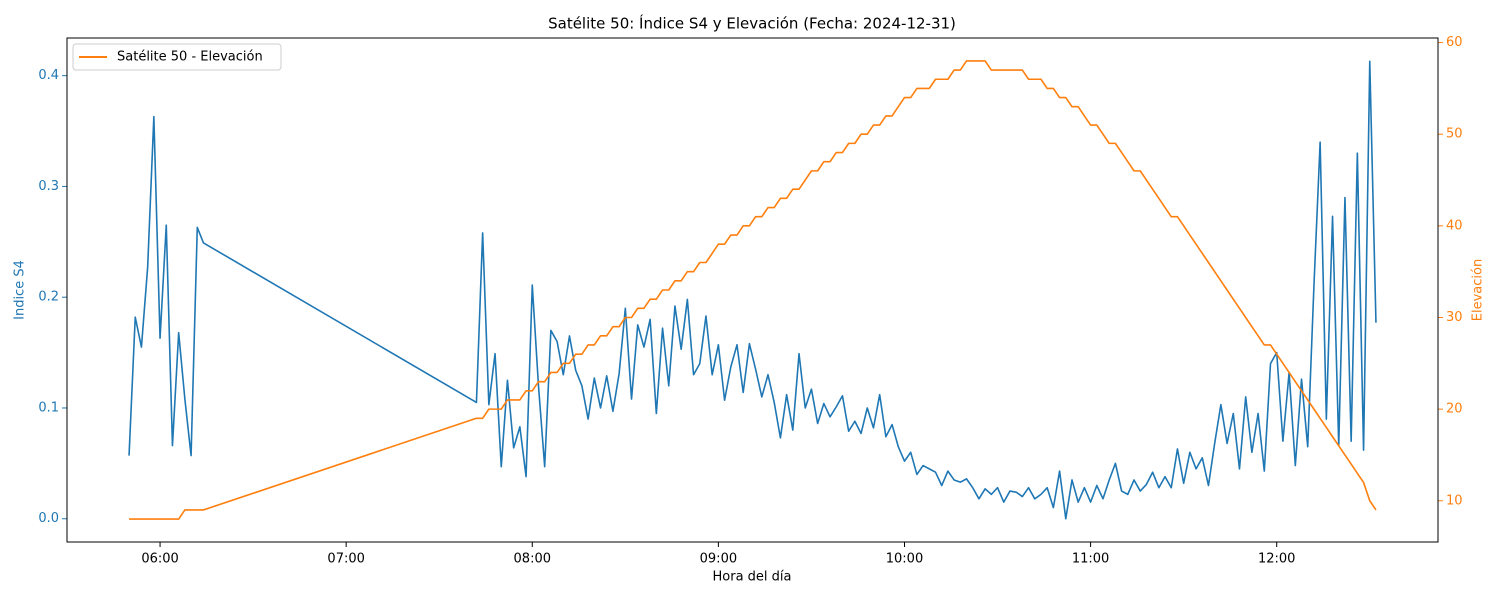 This screenshot has height=600, width=1500. What do you see at coordinates (48, 75) in the screenshot?
I see `y-tick-label: 0.4` at bounding box center [48, 75].